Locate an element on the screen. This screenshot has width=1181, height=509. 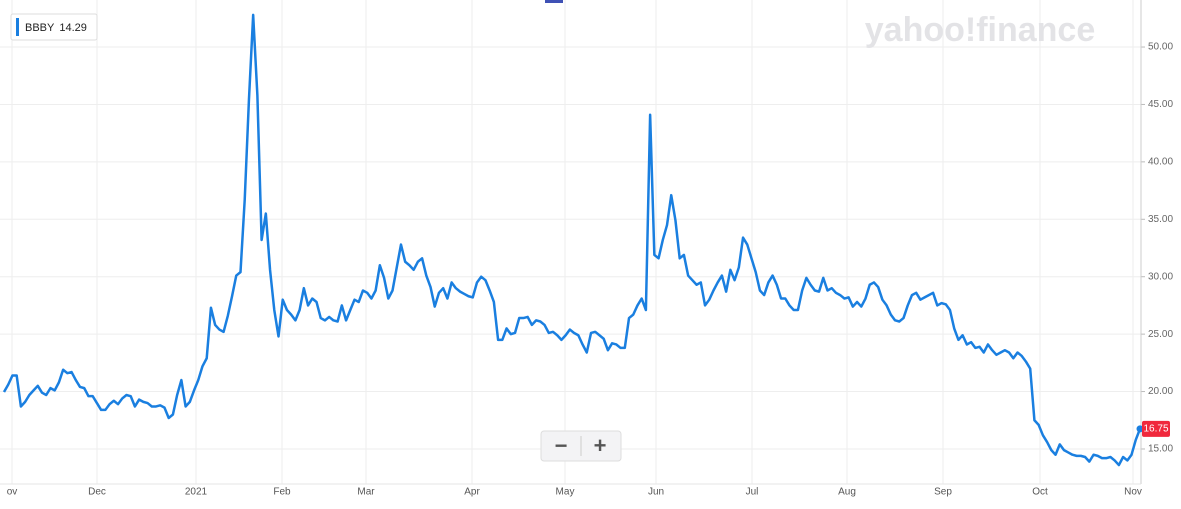
y-tick-label: 40.00 is located at coordinates (1160, 162).